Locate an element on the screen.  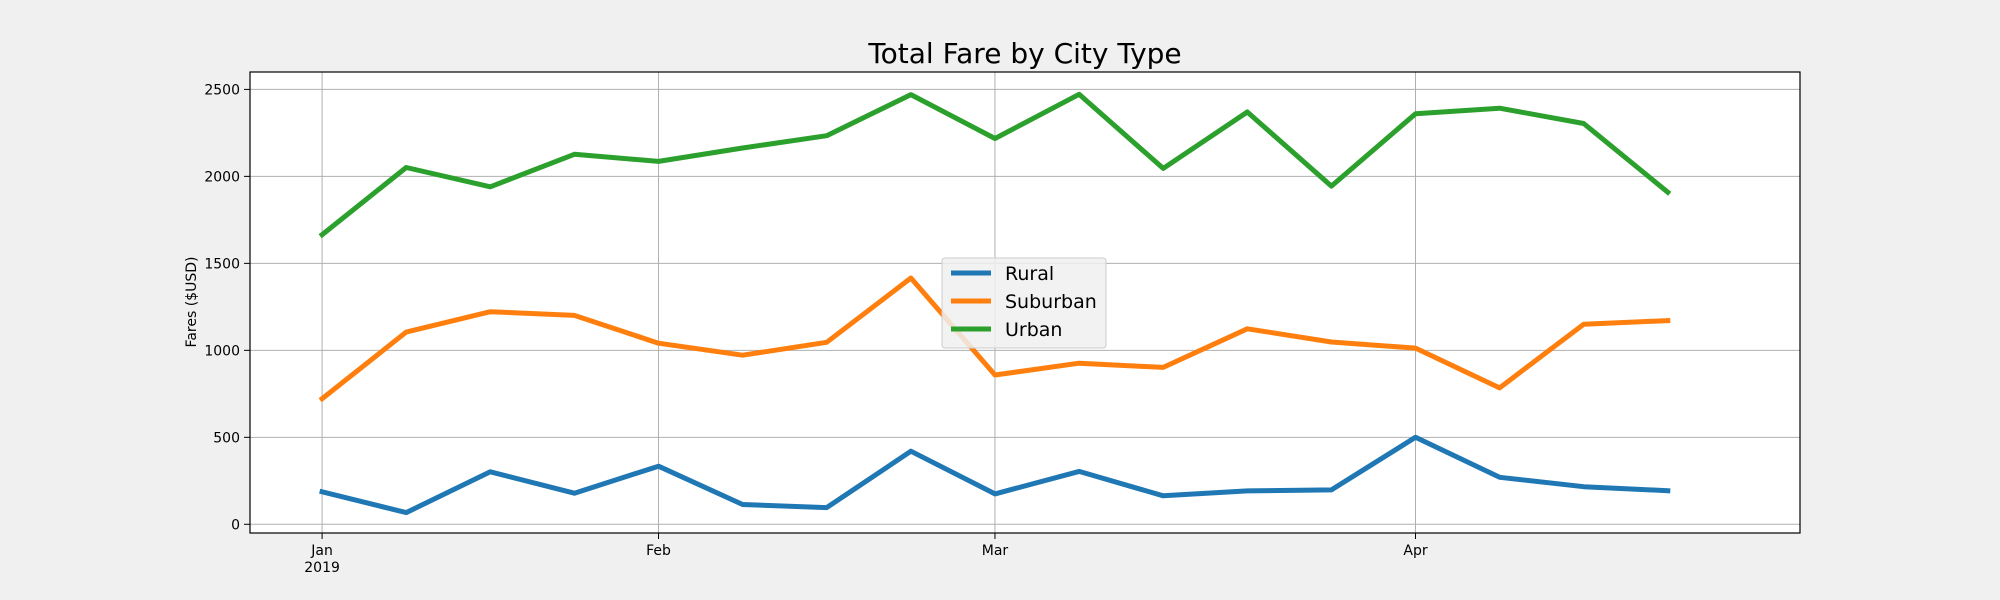
y-tick-label: 1000 is located at coordinates (222, 351).